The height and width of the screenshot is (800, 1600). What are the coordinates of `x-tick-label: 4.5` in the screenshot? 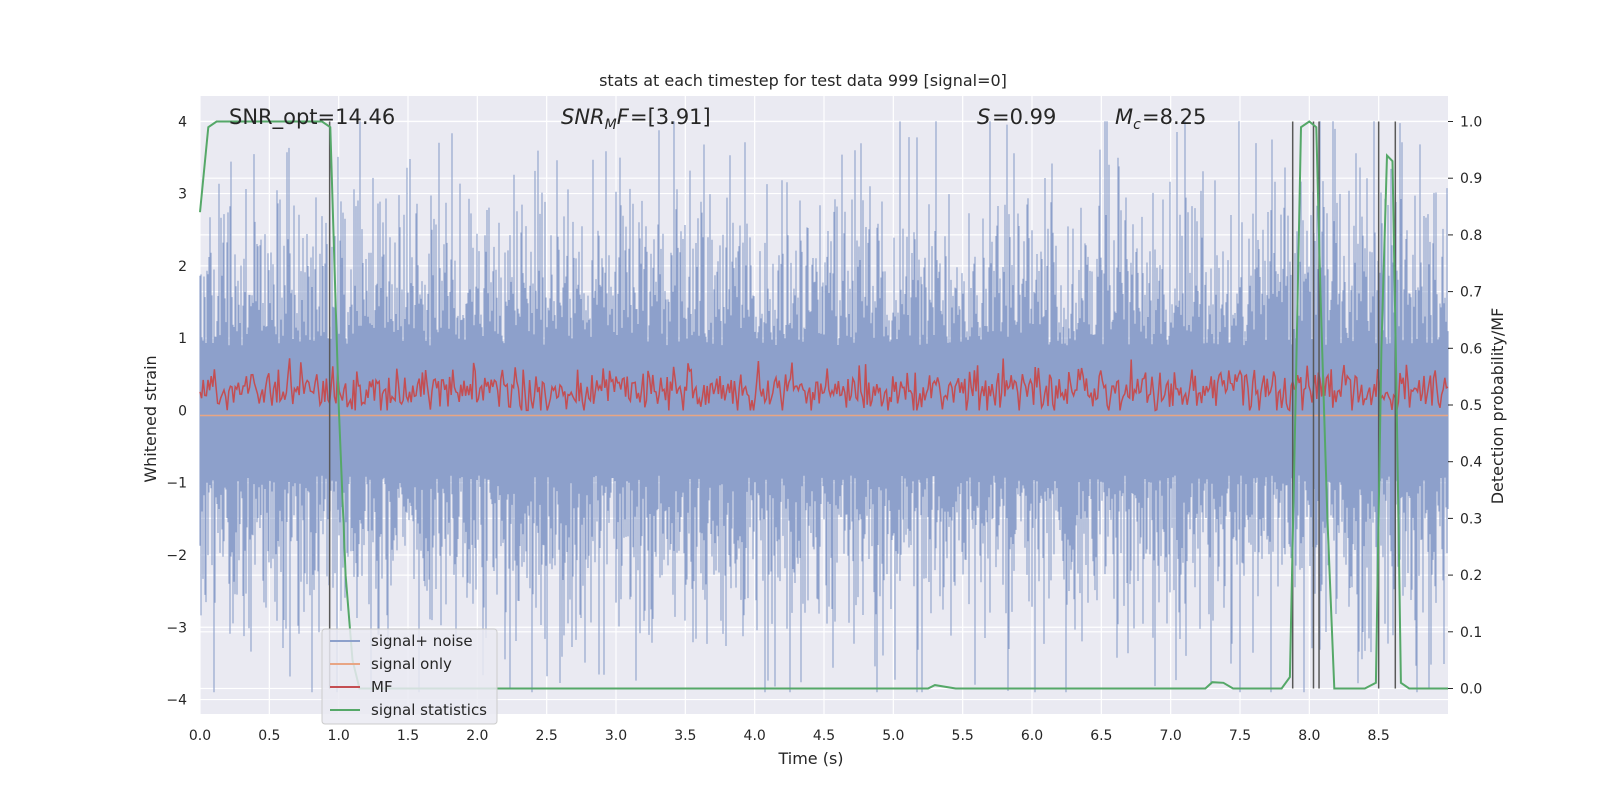 It's located at (824, 736).